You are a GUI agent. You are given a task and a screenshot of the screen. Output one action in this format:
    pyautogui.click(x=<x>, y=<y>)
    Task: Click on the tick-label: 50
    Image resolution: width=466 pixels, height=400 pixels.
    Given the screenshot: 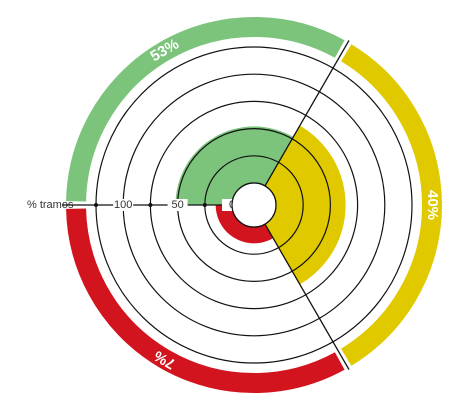 What is the action you would take?
    pyautogui.click(x=177, y=205)
    